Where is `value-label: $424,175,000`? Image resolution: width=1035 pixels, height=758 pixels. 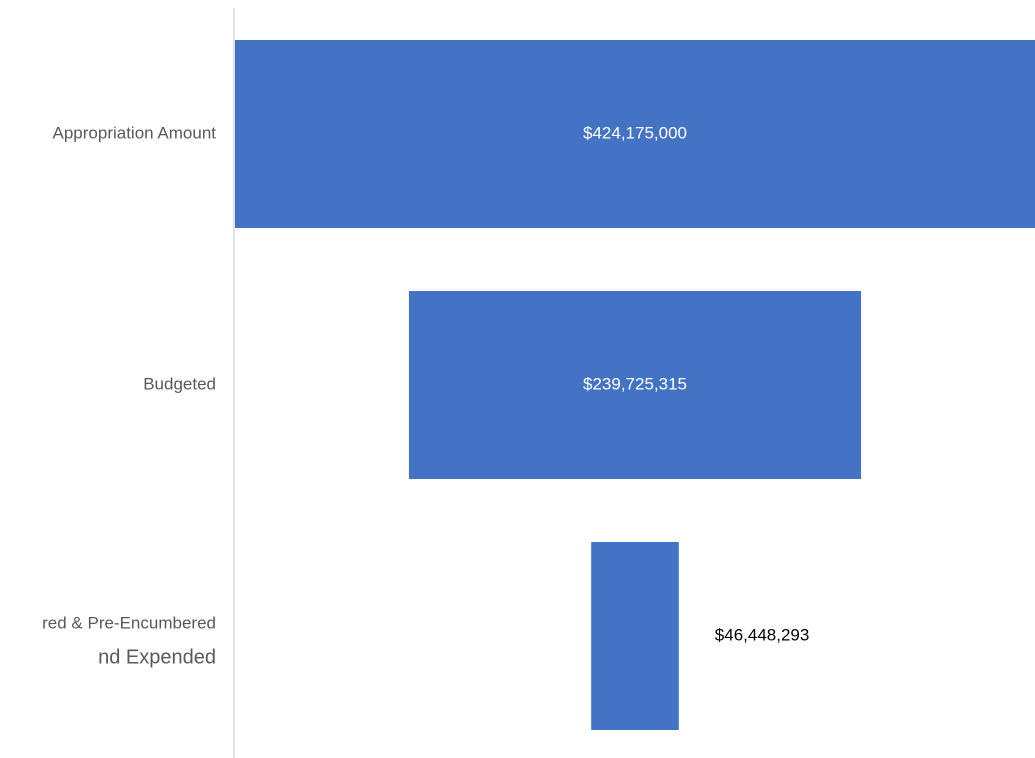
value-label: $424,175,000 is located at coordinates (635, 132).